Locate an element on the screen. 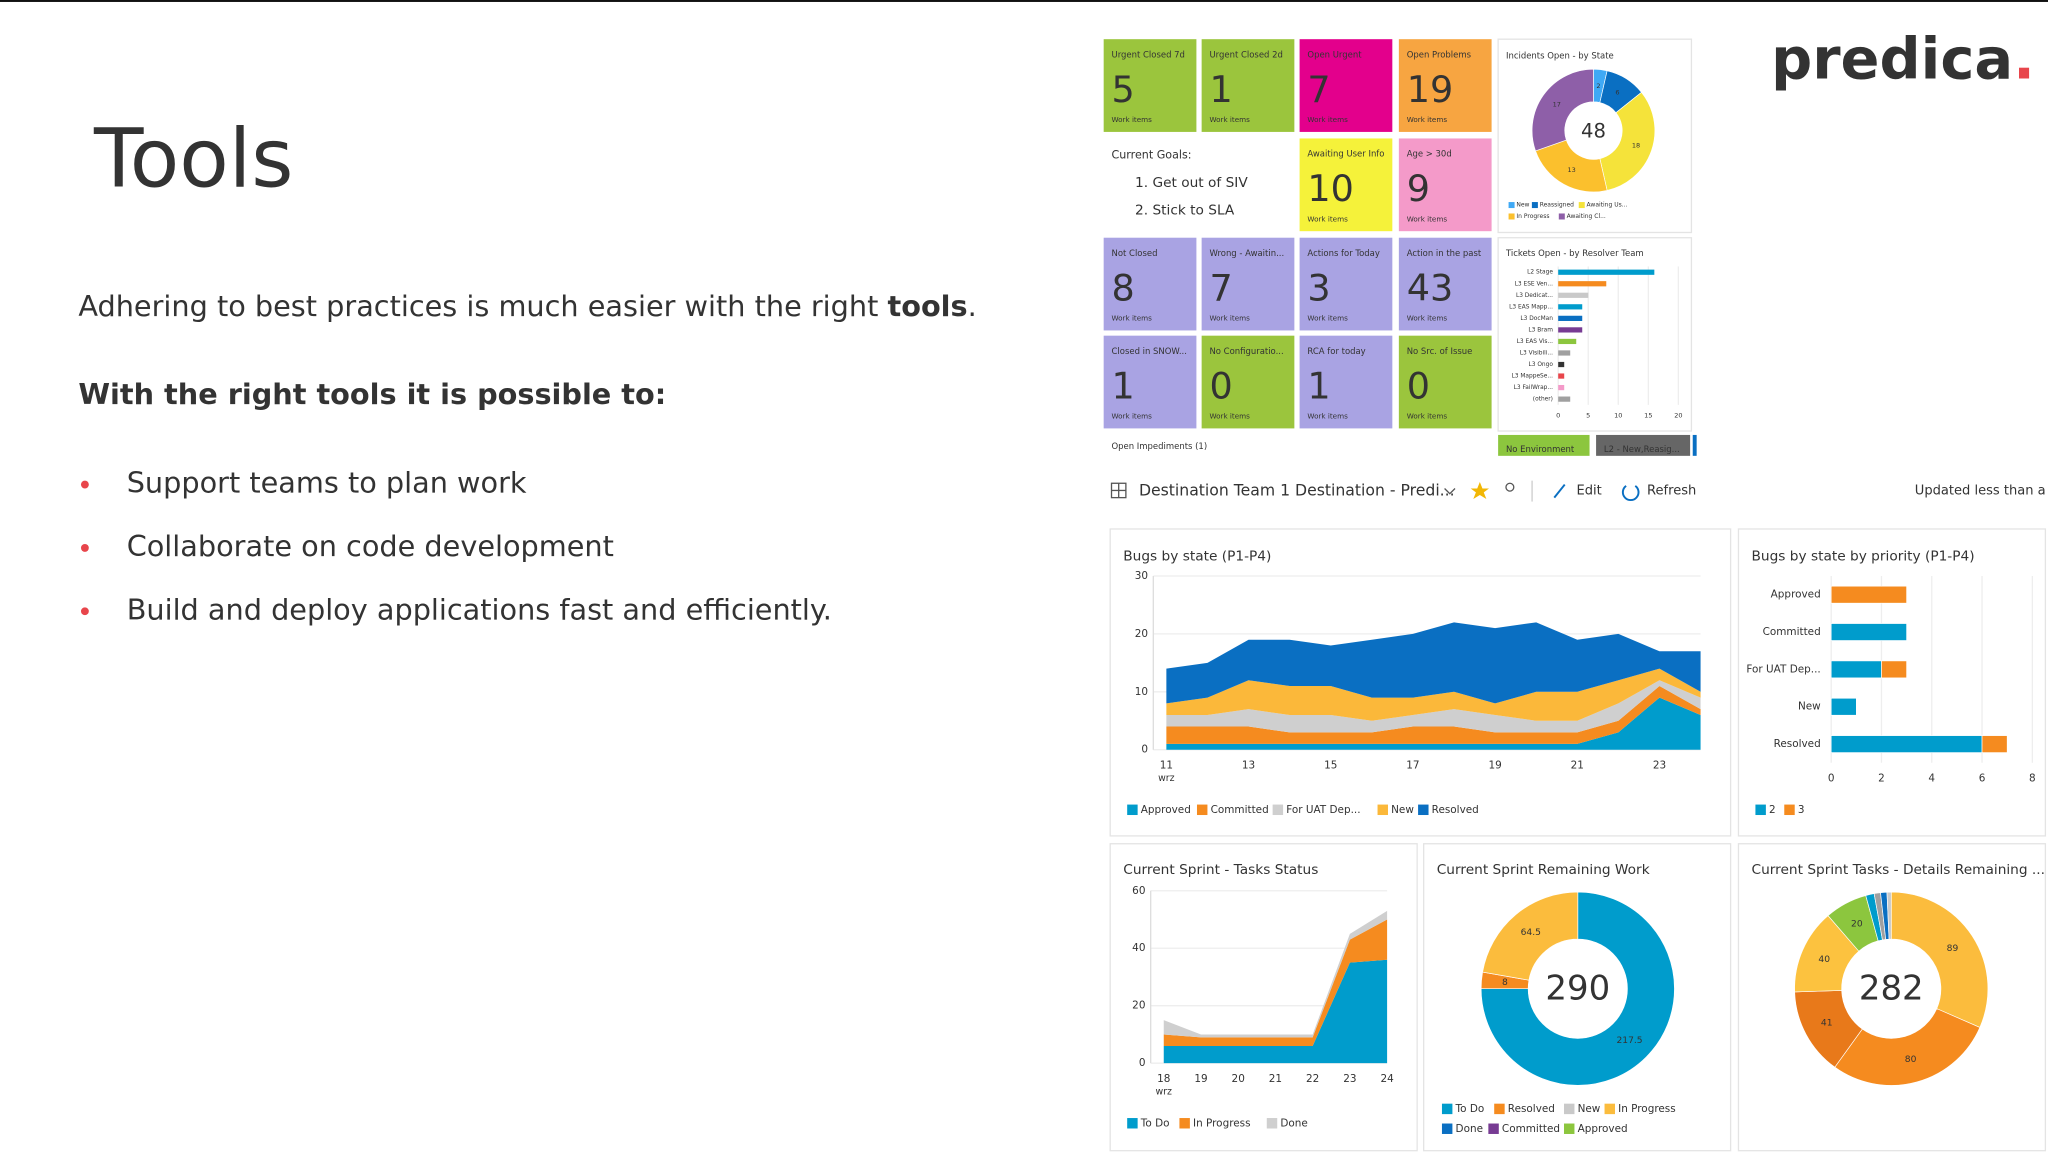 This screenshot has height=1152, width=2048. tile-label: Action in the past is located at coordinates (1444, 253).